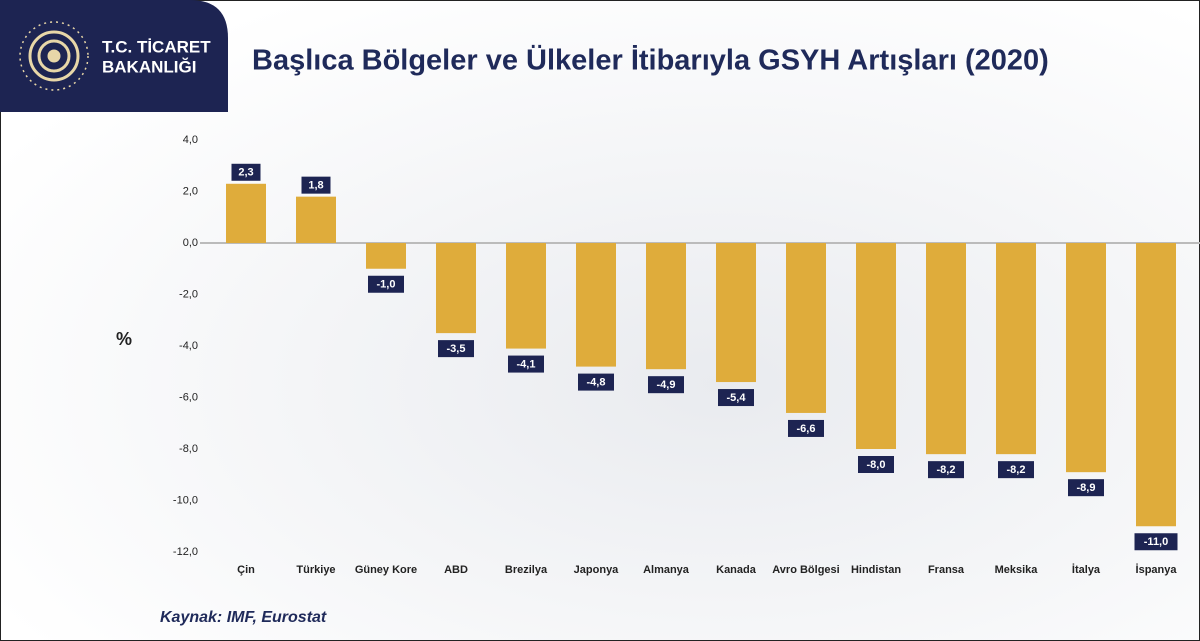 The width and height of the screenshot is (1200, 641). I want to click on y-tick-label: -6,0, so click(188, 397).